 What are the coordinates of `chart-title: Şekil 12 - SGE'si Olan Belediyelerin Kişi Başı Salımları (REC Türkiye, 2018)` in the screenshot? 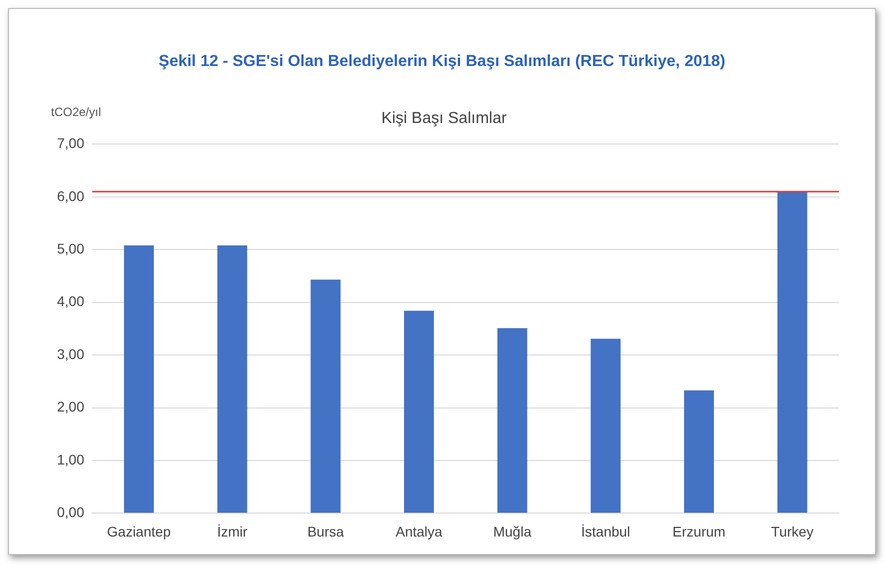 It's located at (442, 62).